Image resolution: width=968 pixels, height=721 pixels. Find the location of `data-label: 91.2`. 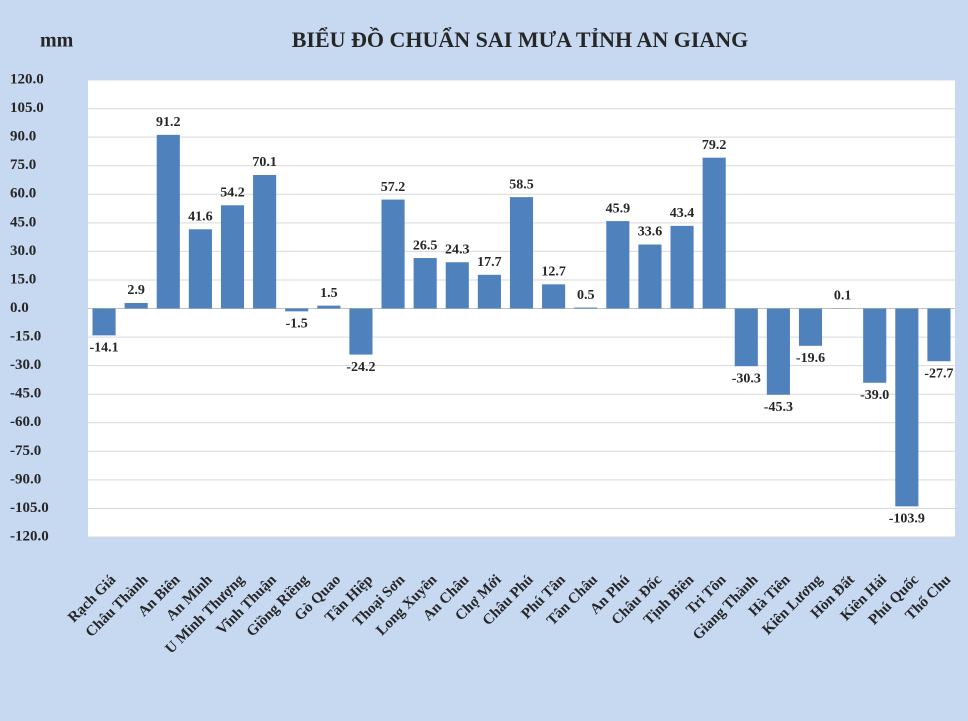

data-label: 91.2 is located at coordinates (168, 122).